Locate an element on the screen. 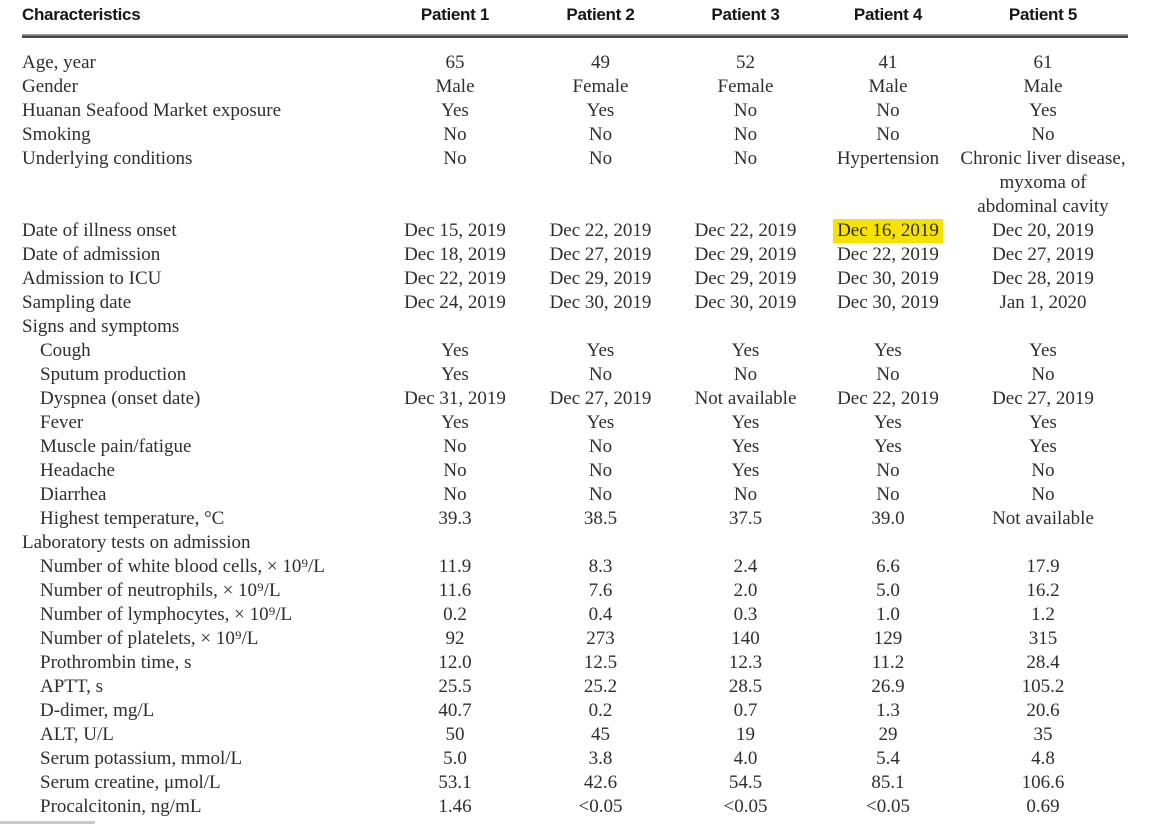 The height and width of the screenshot is (824, 1150). table-cell: 85.1 is located at coordinates (888, 782).